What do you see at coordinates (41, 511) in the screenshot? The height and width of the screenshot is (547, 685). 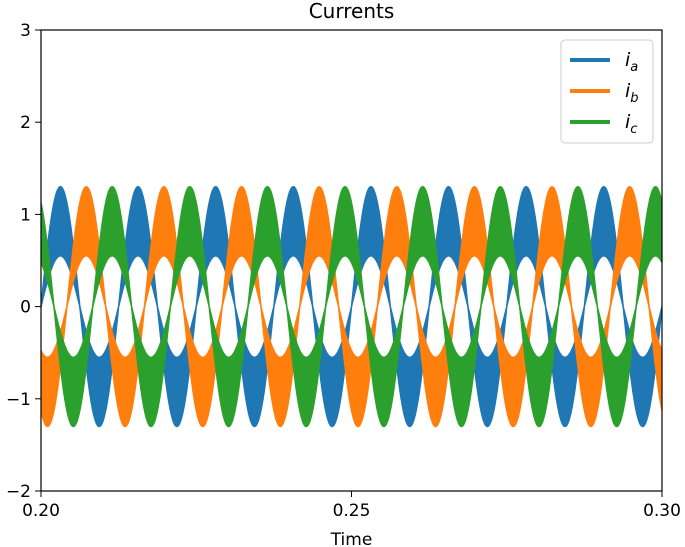 I see `x-tick-label: 0.20` at bounding box center [41, 511].